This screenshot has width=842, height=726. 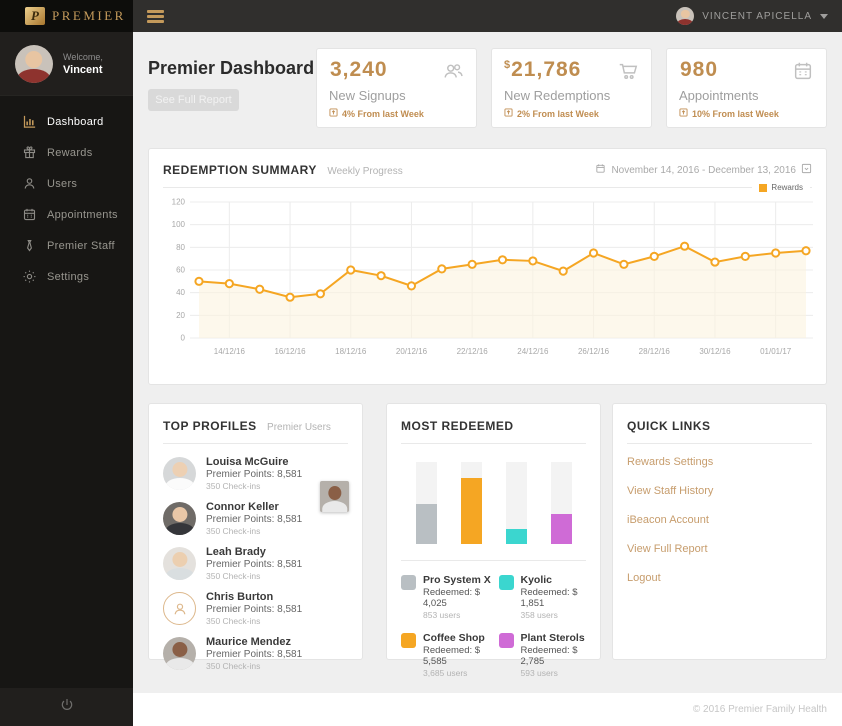 I want to click on svg-text: 18/12/16, so click(x=351, y=351).